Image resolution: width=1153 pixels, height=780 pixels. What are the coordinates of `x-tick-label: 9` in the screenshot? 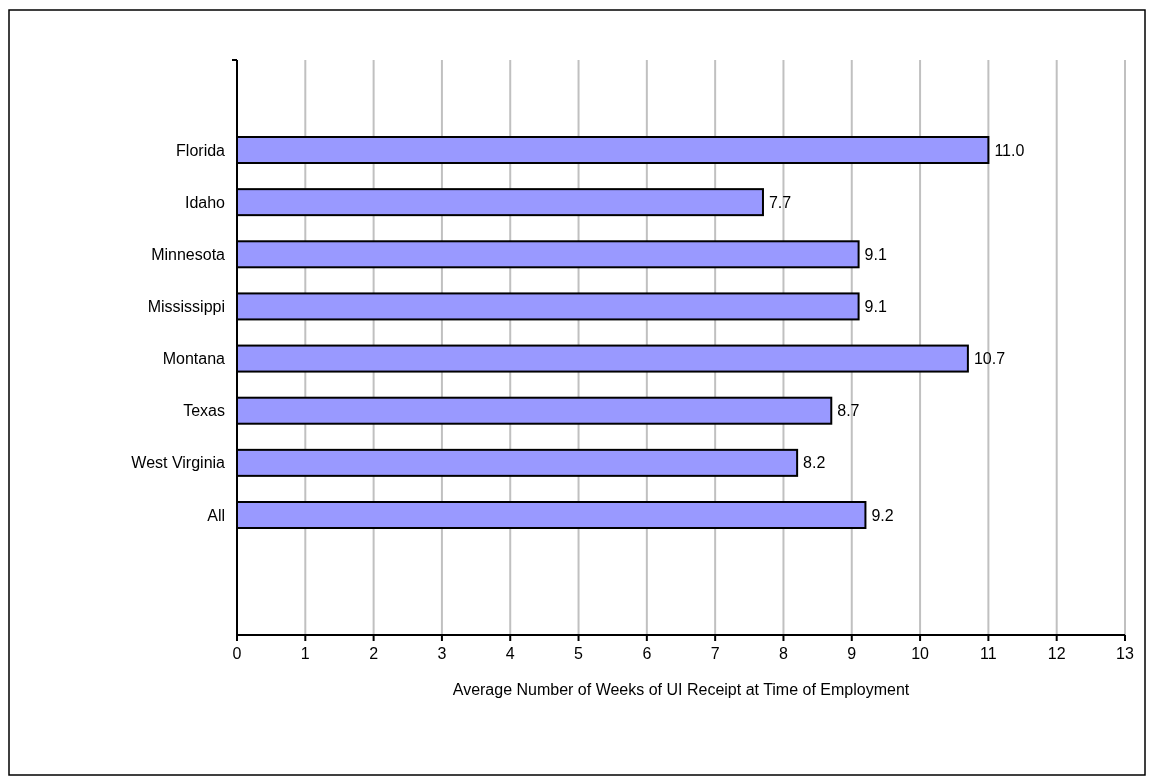 It's located at (852, 653).